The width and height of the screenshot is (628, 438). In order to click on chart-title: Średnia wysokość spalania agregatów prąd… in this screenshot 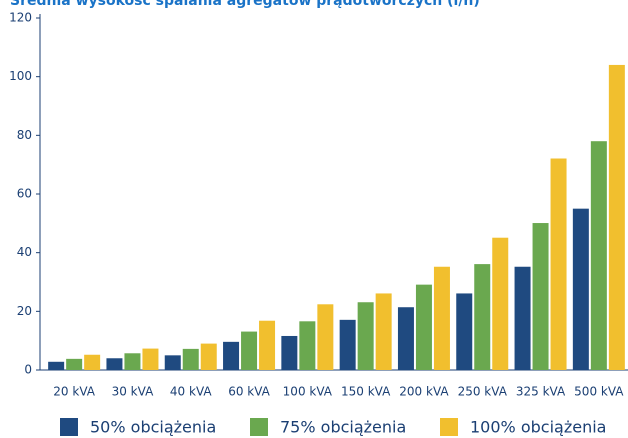, I will do `click(245, 4)`.